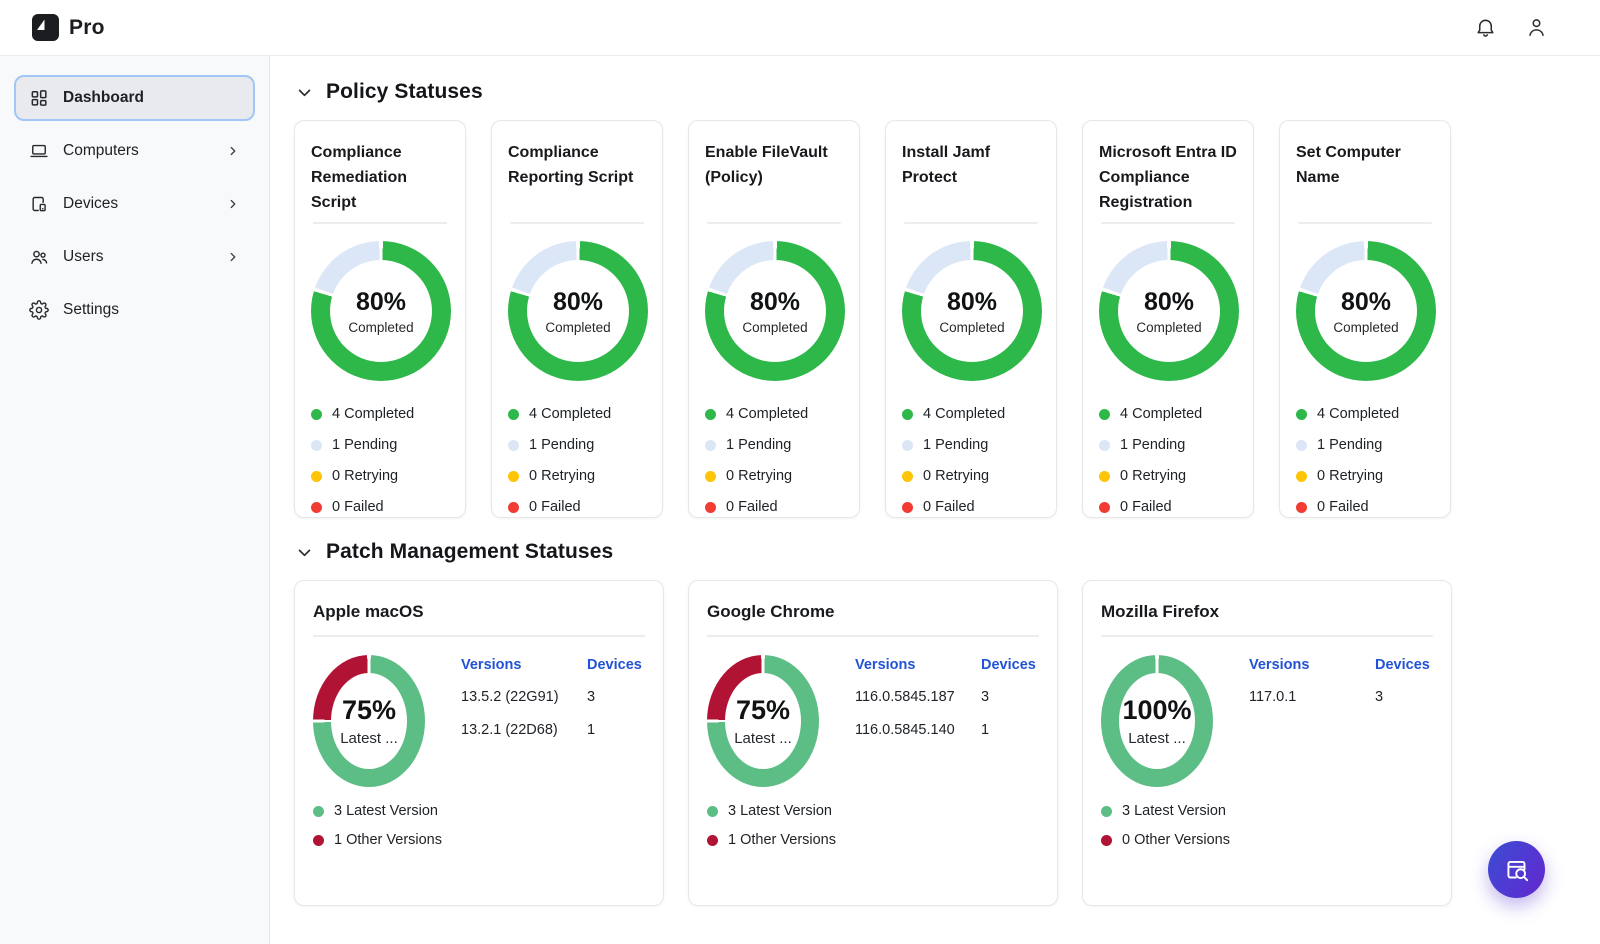 The width and height of the screenshot is (1600, 944). Describe the element at coordinates (873, 840) in the screenshot. I see `legend-item: 1 Other Versions` at that location.